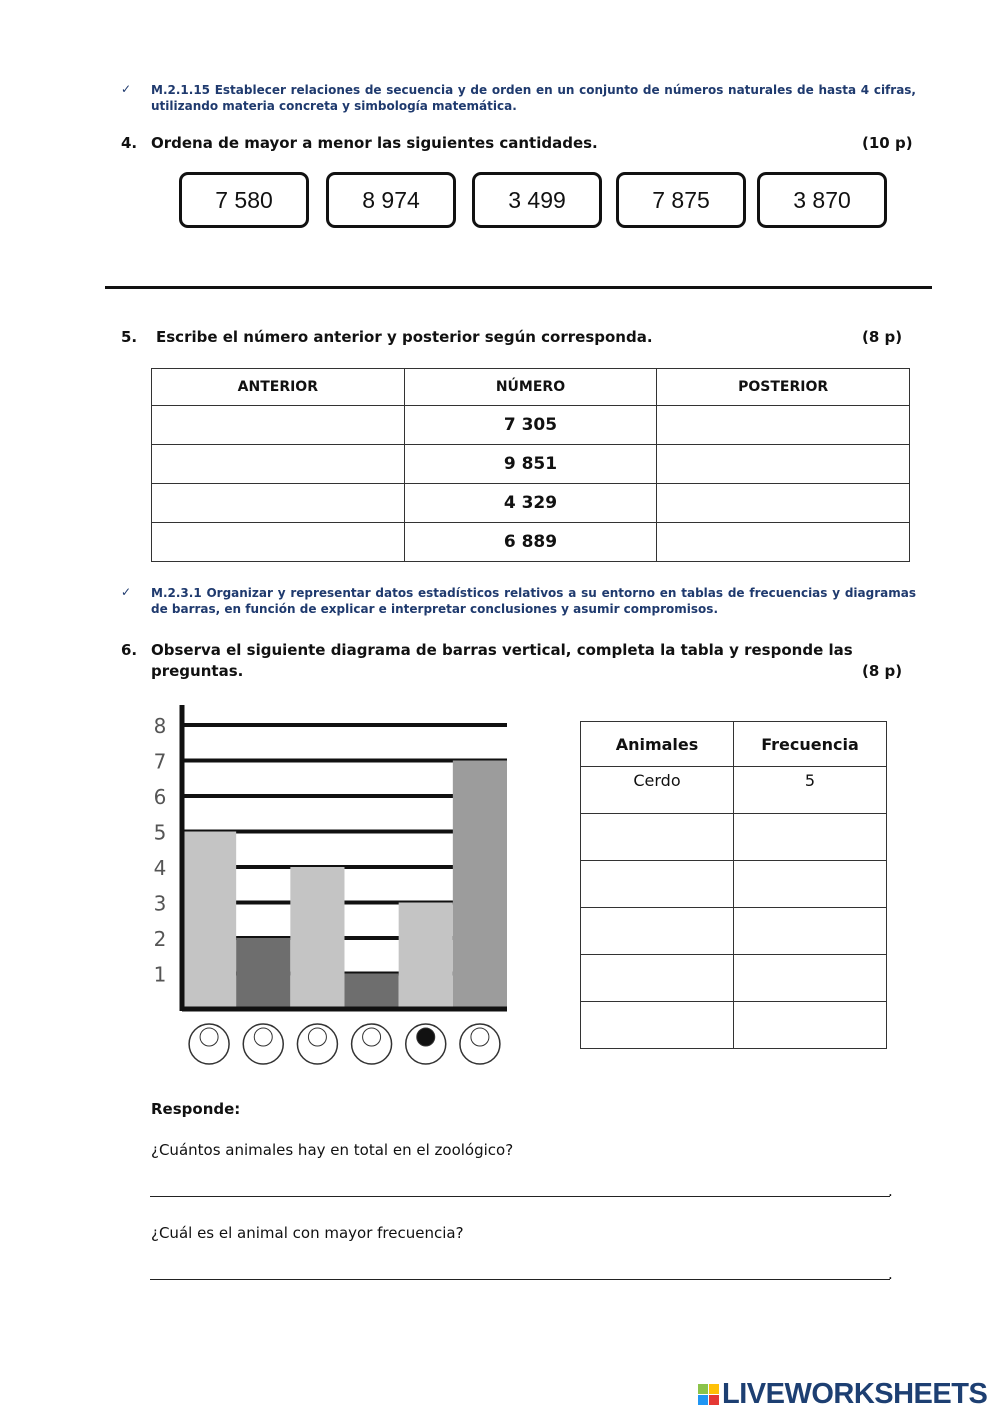 The height and width of the screenshot is (1413, 1000). Describe the element at coordinates (708, 1394) in the screenshot. I see `logo-icon` at that location.